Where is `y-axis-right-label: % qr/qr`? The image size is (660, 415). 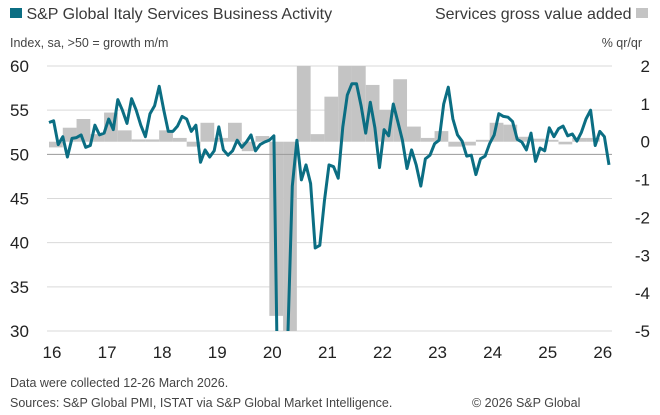 y-axis-right-label: % qr/qr is located at coordinates (621, 43).